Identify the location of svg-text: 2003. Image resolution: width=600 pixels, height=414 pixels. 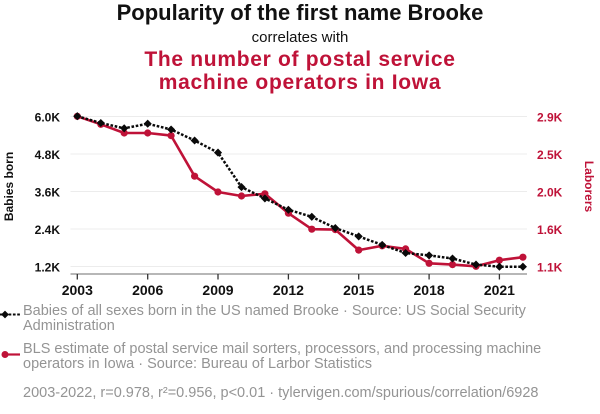
(77, 290).